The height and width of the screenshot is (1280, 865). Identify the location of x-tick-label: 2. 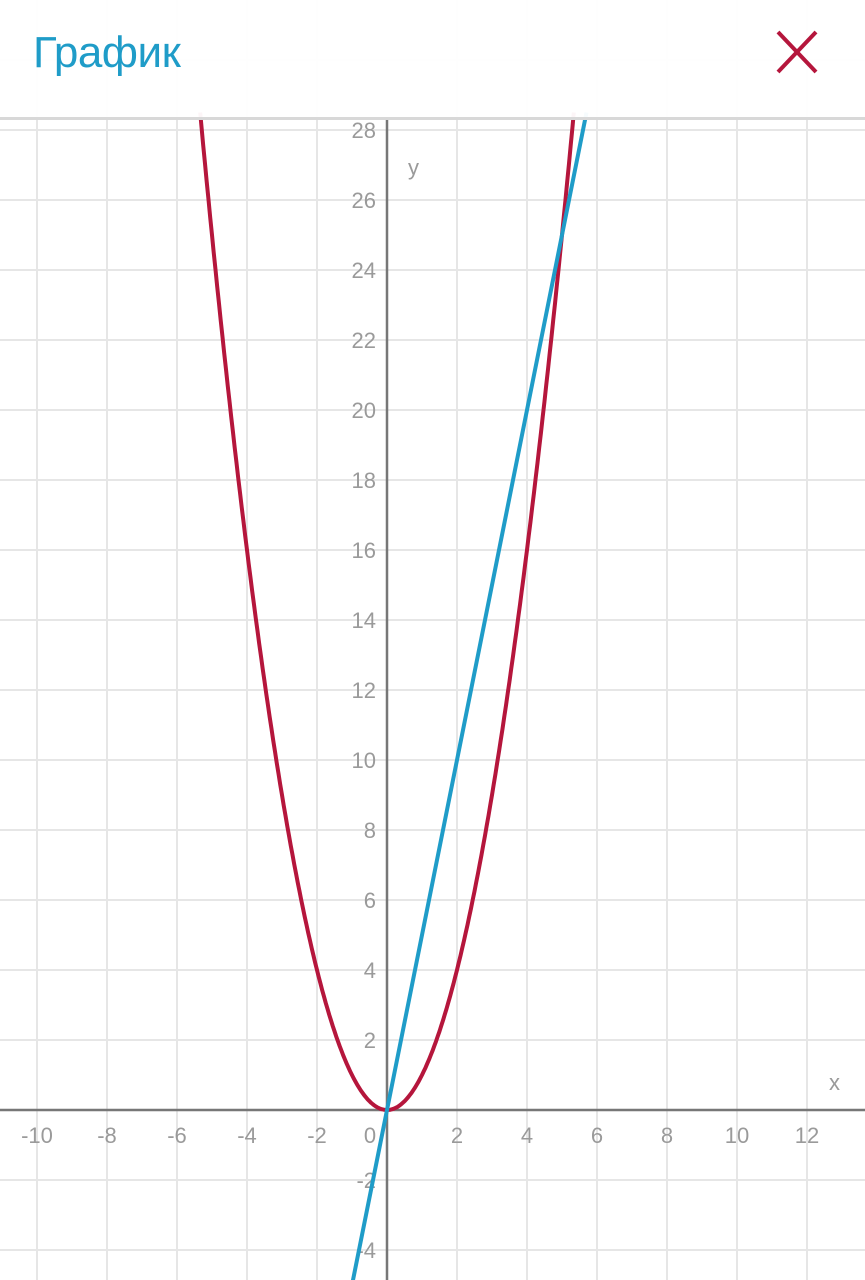
(457, 1135).